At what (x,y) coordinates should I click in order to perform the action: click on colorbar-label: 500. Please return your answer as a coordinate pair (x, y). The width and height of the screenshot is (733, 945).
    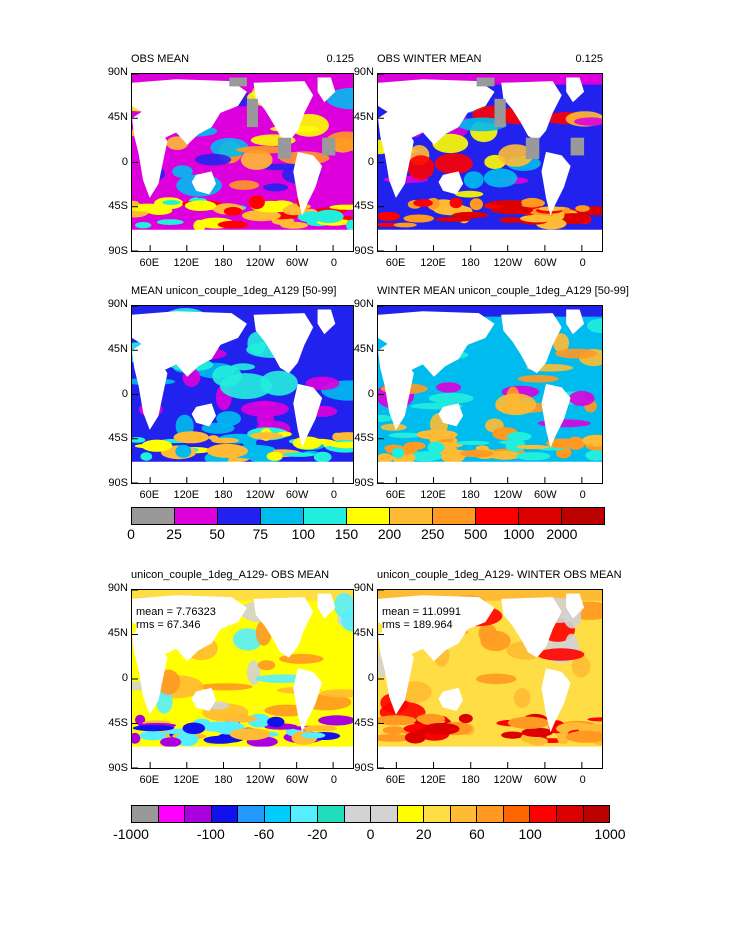
    Looking at the image, I should click on (476, 534).